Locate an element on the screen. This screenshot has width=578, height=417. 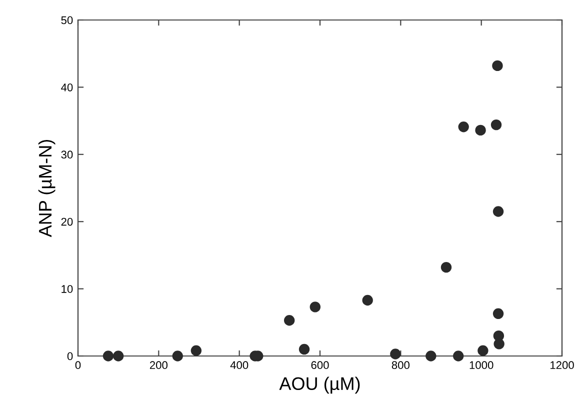
y-tick-label: 30 is located at coordinates (67, 154).